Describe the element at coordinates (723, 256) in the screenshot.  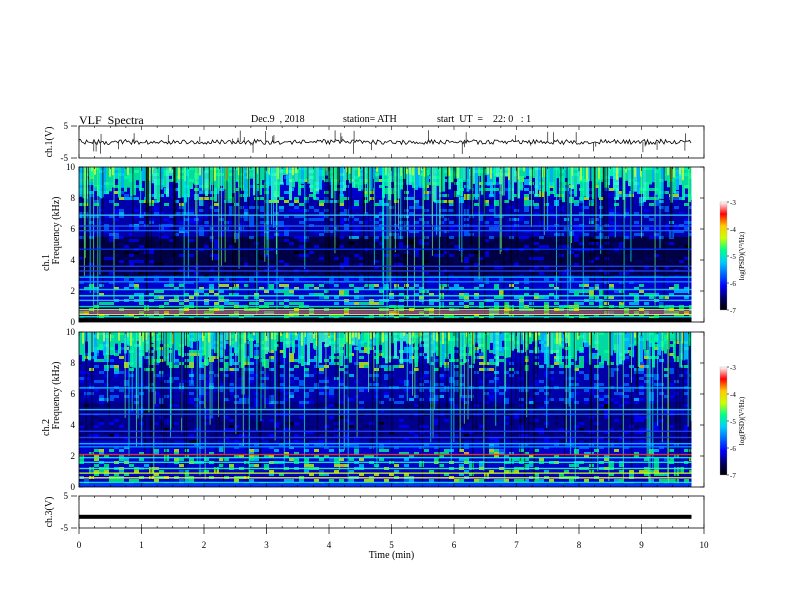
I see `ch1-spectrogram-colorbar` at that location.